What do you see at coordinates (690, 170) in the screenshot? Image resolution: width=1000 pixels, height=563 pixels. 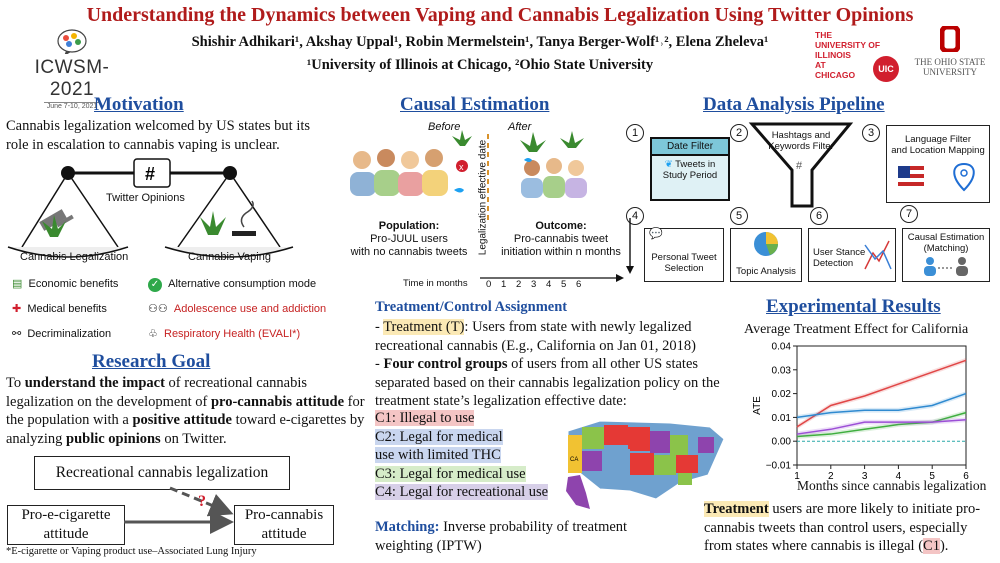 I see `tweets-period-label: ❦ Tweets in Study Period` at bounding box center [690, 170].